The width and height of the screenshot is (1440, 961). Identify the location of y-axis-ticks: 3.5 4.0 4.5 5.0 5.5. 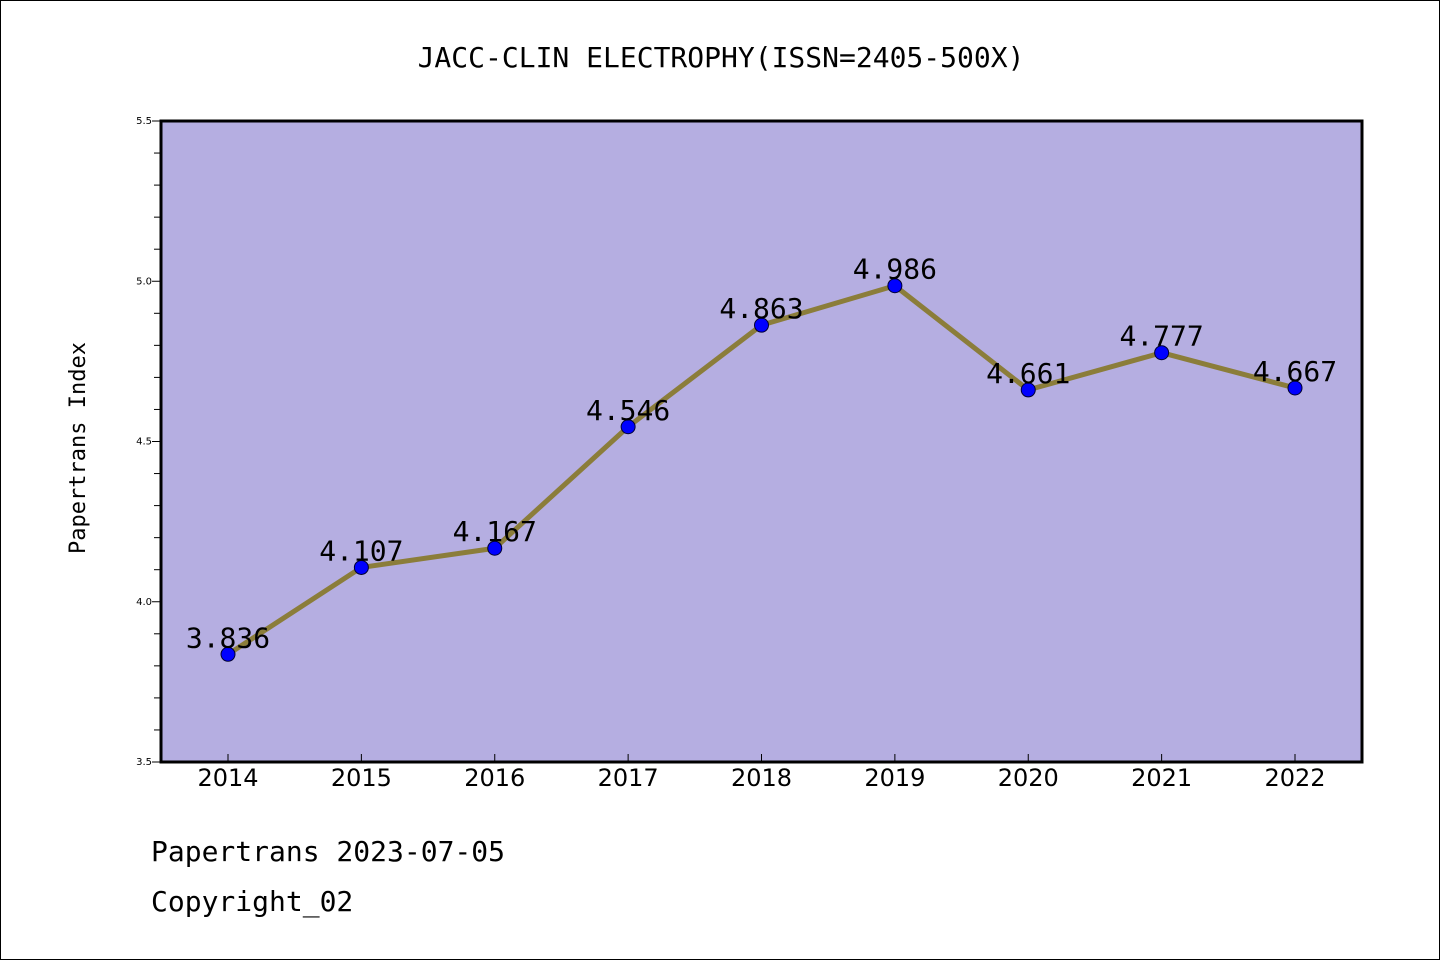
(148, 442).